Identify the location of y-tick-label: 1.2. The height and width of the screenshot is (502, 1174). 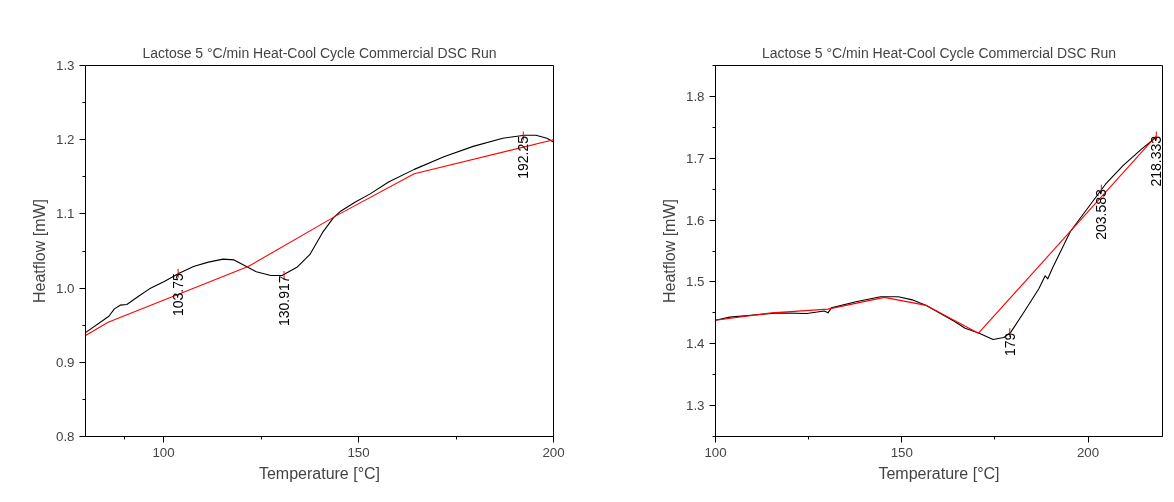
(65, 140).